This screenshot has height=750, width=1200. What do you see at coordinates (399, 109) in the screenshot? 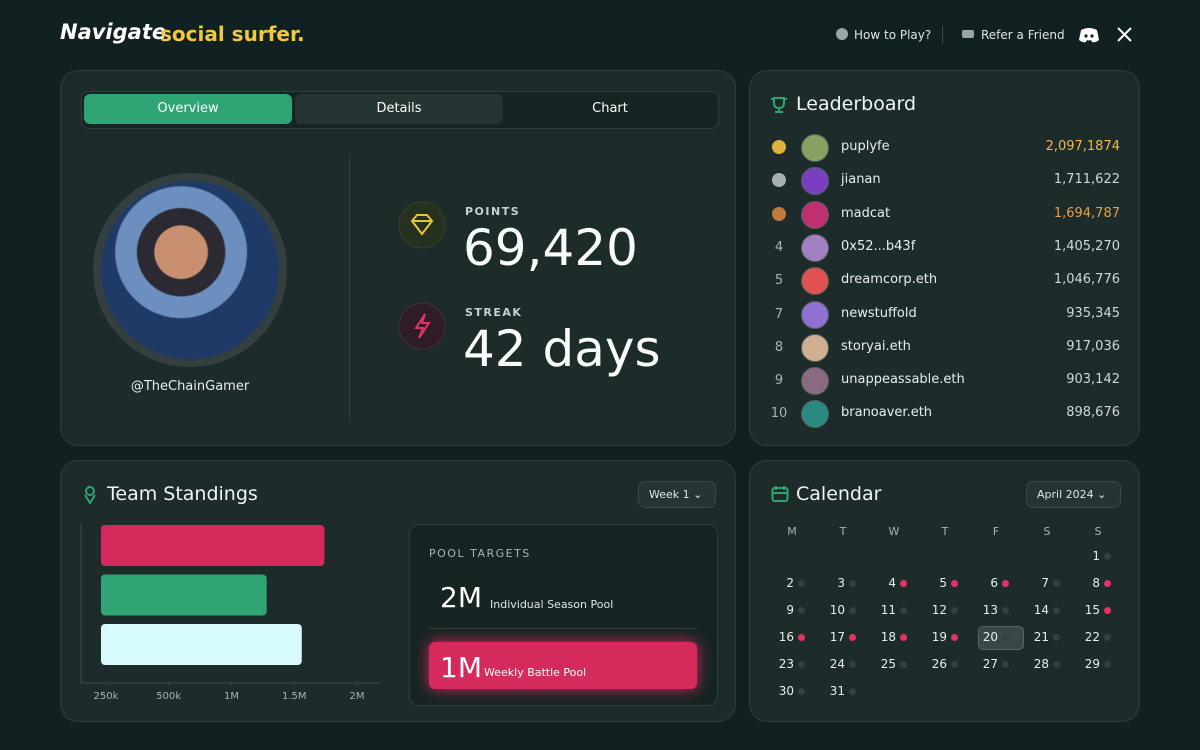
I see `tab: Details` at bounding box center [399, 109].